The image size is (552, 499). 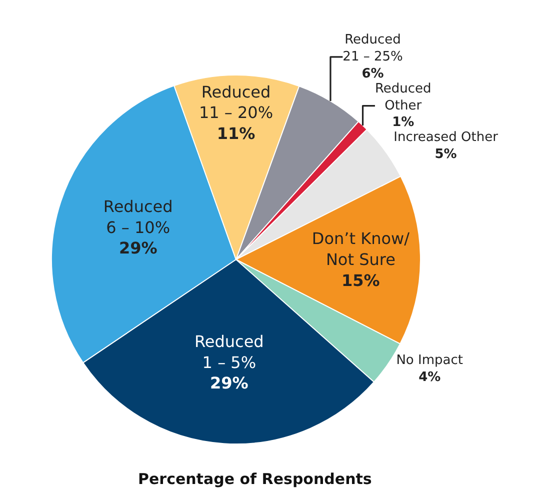 What do you see at coordinates (429, 377) in the screenshot?
I see `data-label: 4%` at bounding box center [429, 377].